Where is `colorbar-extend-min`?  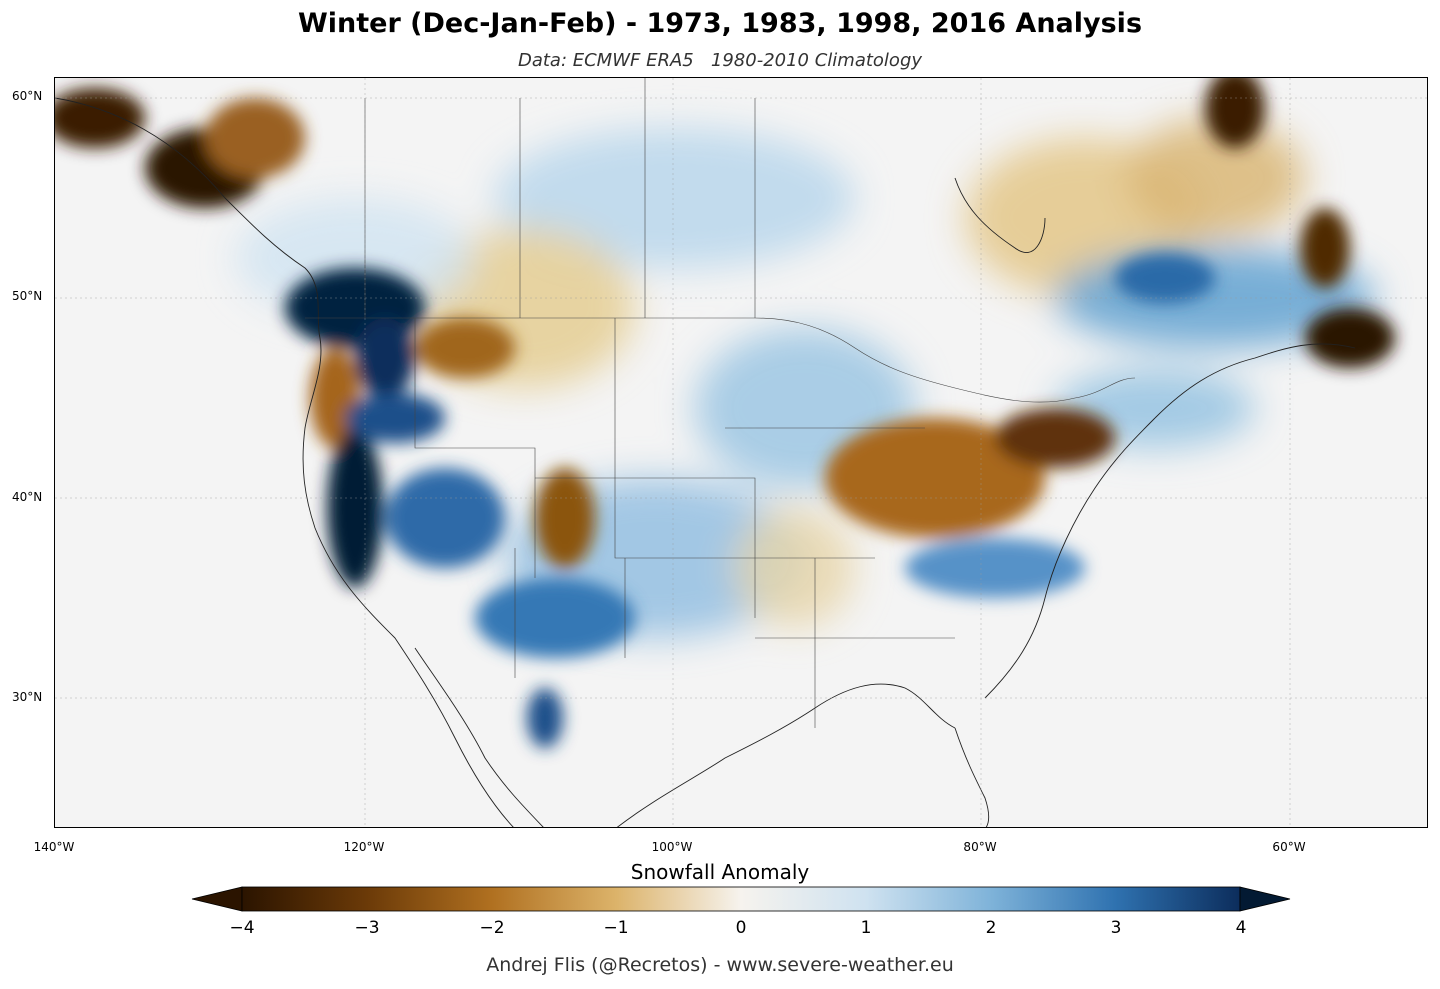
colorbar-extend-min is located at coordinates (217, 899).